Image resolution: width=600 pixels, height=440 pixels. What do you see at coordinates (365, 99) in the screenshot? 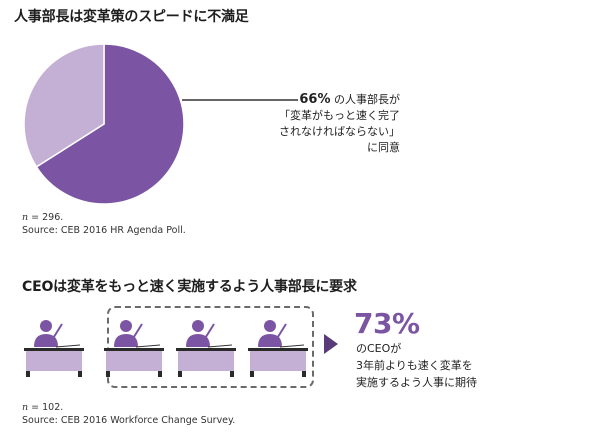
I see `pie-annotation-line1-text: の人事部長が` at bounding box center [365, 99].